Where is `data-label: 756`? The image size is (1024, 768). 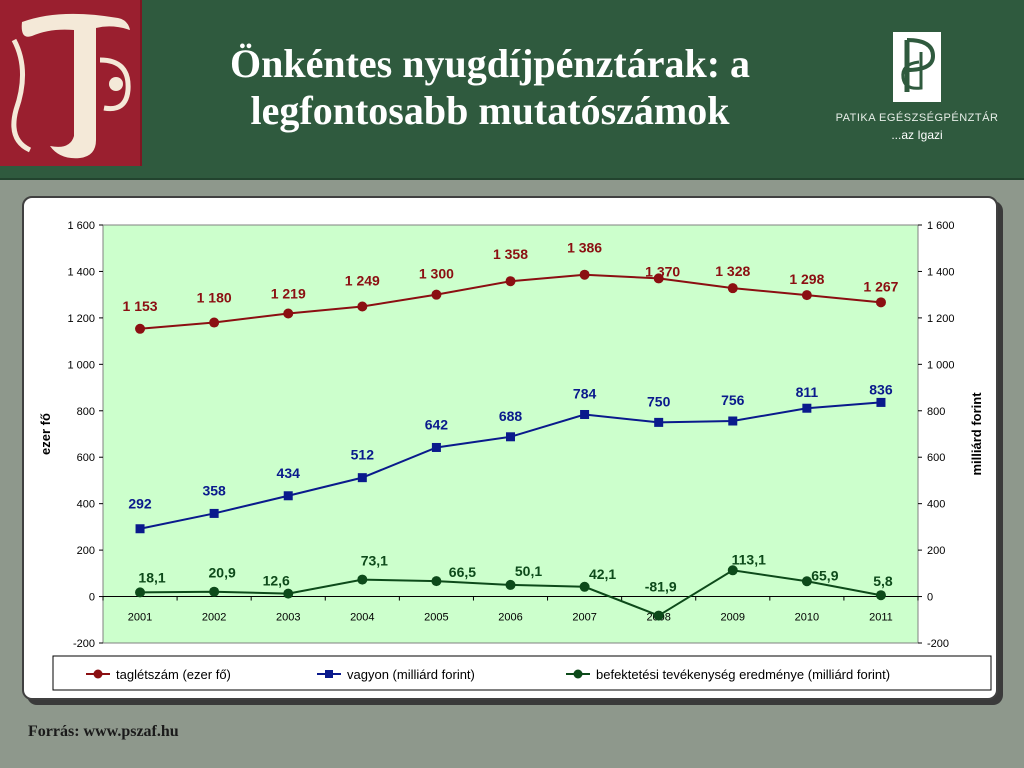 data-label: 756 is located at coordinates (733, 400).